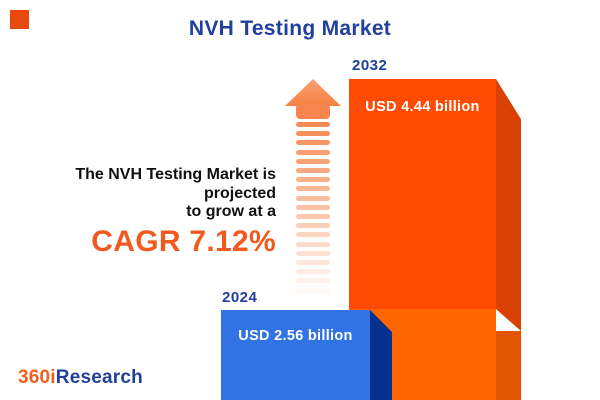  Describe the element at coordinates (508, 365) in the screenshot. I see `bar-2032-side-lower` at that location.